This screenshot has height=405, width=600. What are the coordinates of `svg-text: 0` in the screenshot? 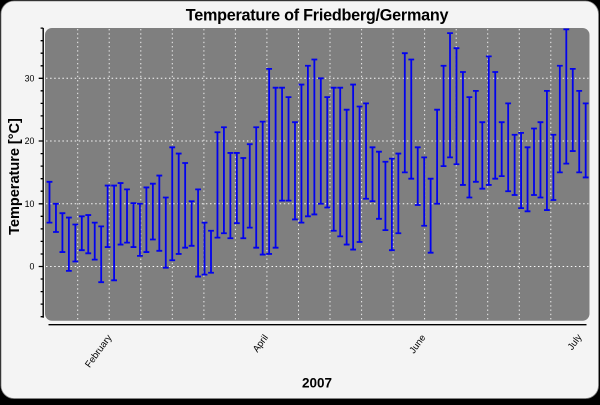 It's located at (31, 267).